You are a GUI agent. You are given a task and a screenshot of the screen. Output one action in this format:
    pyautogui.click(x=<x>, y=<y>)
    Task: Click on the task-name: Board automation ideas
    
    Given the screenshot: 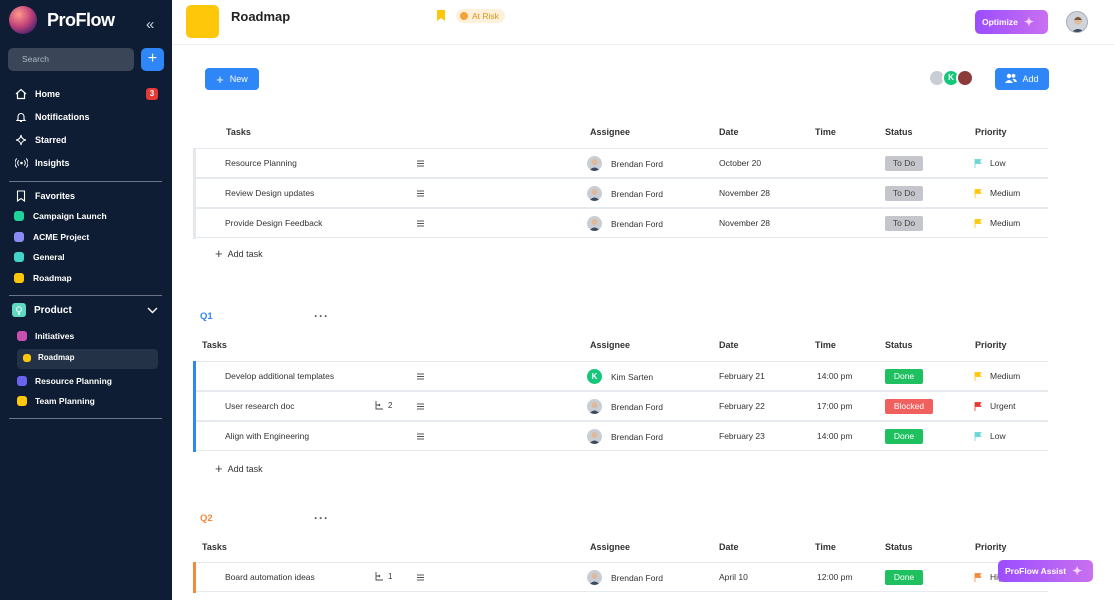 What is the action you would take?
    pyautogui.click(x=270, y=577)
    